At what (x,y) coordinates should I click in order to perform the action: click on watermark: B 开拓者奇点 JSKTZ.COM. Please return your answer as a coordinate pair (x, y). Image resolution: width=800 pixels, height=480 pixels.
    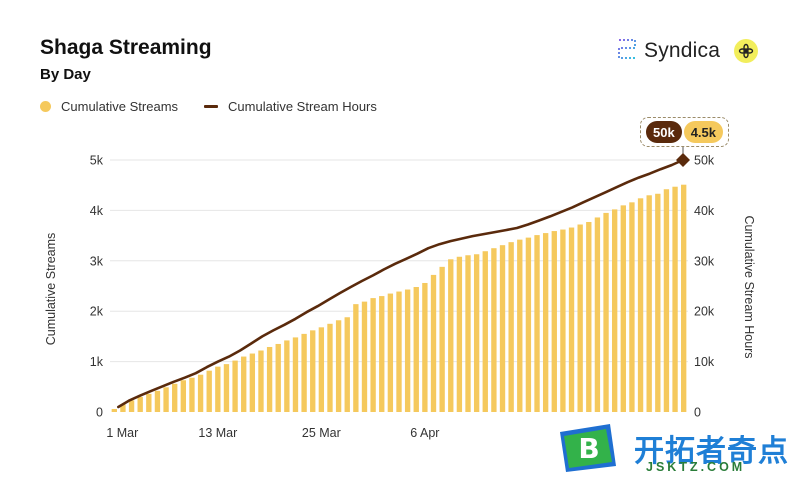
    Looking at the image, I should click on (678, 450).